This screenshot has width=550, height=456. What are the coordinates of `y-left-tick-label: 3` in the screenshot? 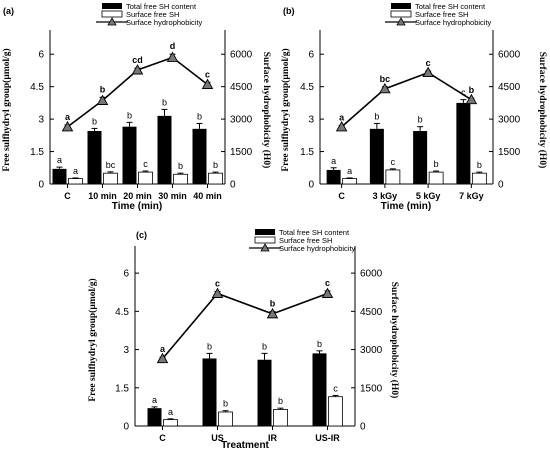 It's located at (41, 120).